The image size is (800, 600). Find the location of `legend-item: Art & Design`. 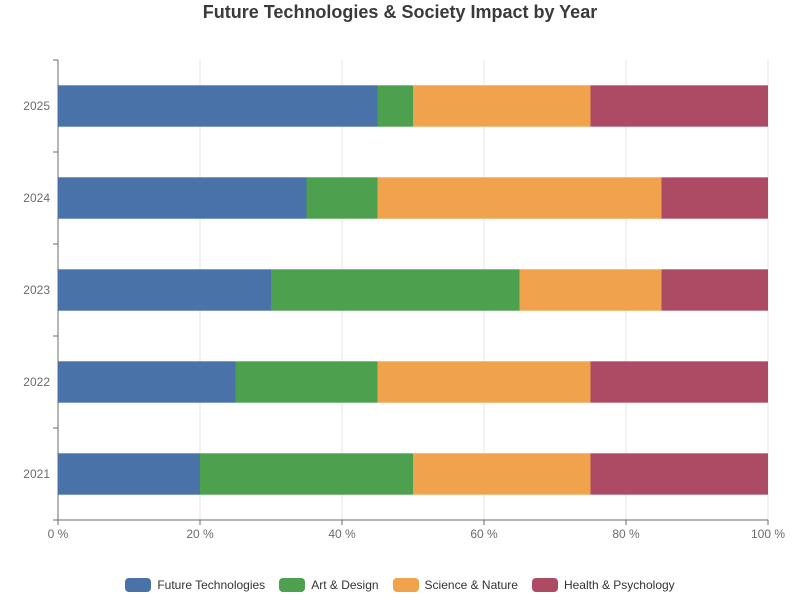

legend-item: Art & Design is located at coordinates (328, 585).